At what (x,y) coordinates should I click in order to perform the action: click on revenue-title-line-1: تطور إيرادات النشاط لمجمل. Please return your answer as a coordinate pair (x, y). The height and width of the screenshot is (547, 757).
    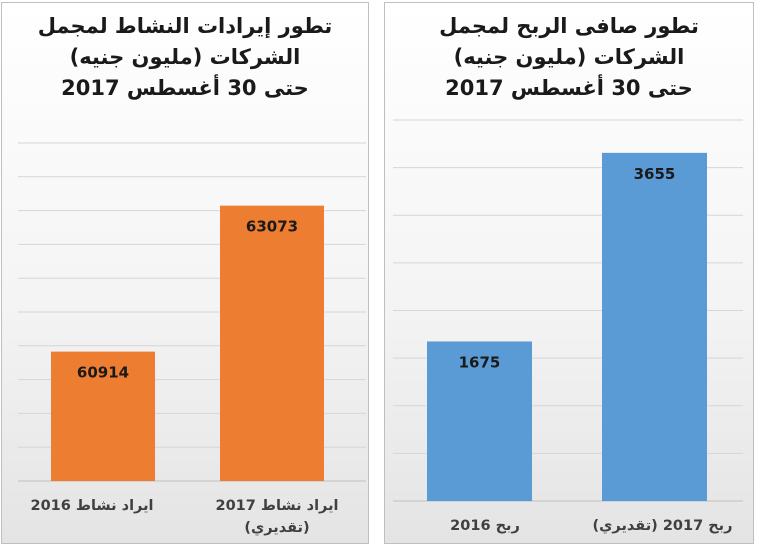
    Looking at the image, I should click on (185, 26).